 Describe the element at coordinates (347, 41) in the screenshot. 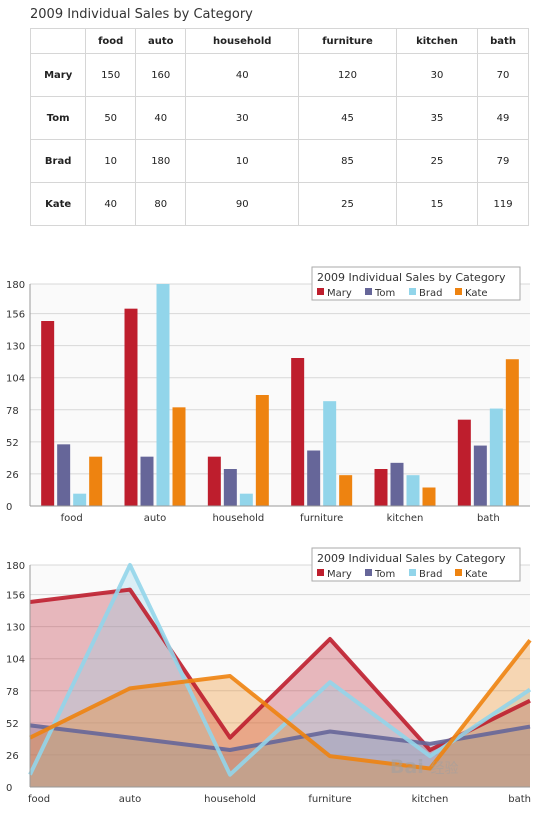

I see `column-header: furniture` at that location.